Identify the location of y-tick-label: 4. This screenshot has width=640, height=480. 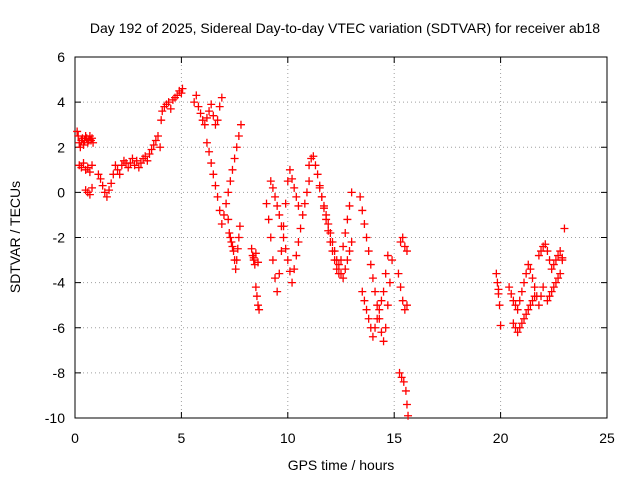
(61, 102).